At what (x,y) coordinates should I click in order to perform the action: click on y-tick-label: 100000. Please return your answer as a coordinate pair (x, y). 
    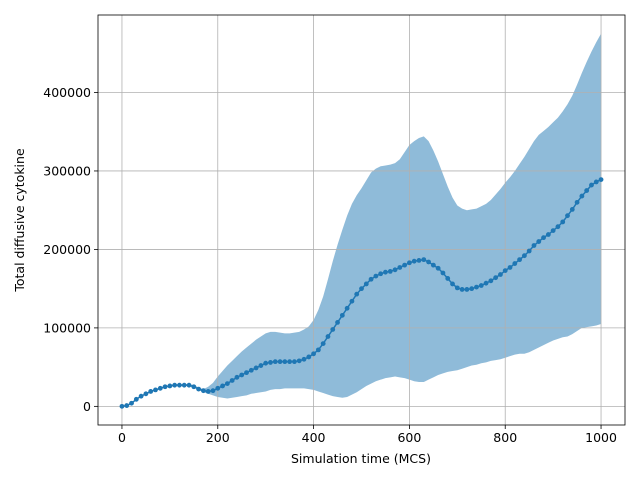
    Looking at the image, I should click on (67, 327).